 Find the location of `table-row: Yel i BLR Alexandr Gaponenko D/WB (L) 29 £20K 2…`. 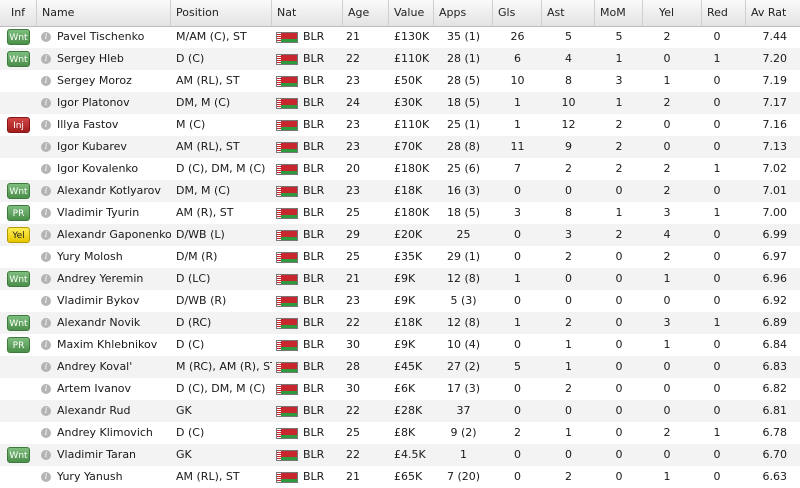

table-row: Yel i BLR Alexandr Gaponenko D/WB (L) 29 £20K 2… is located at coordinates (400, 235).